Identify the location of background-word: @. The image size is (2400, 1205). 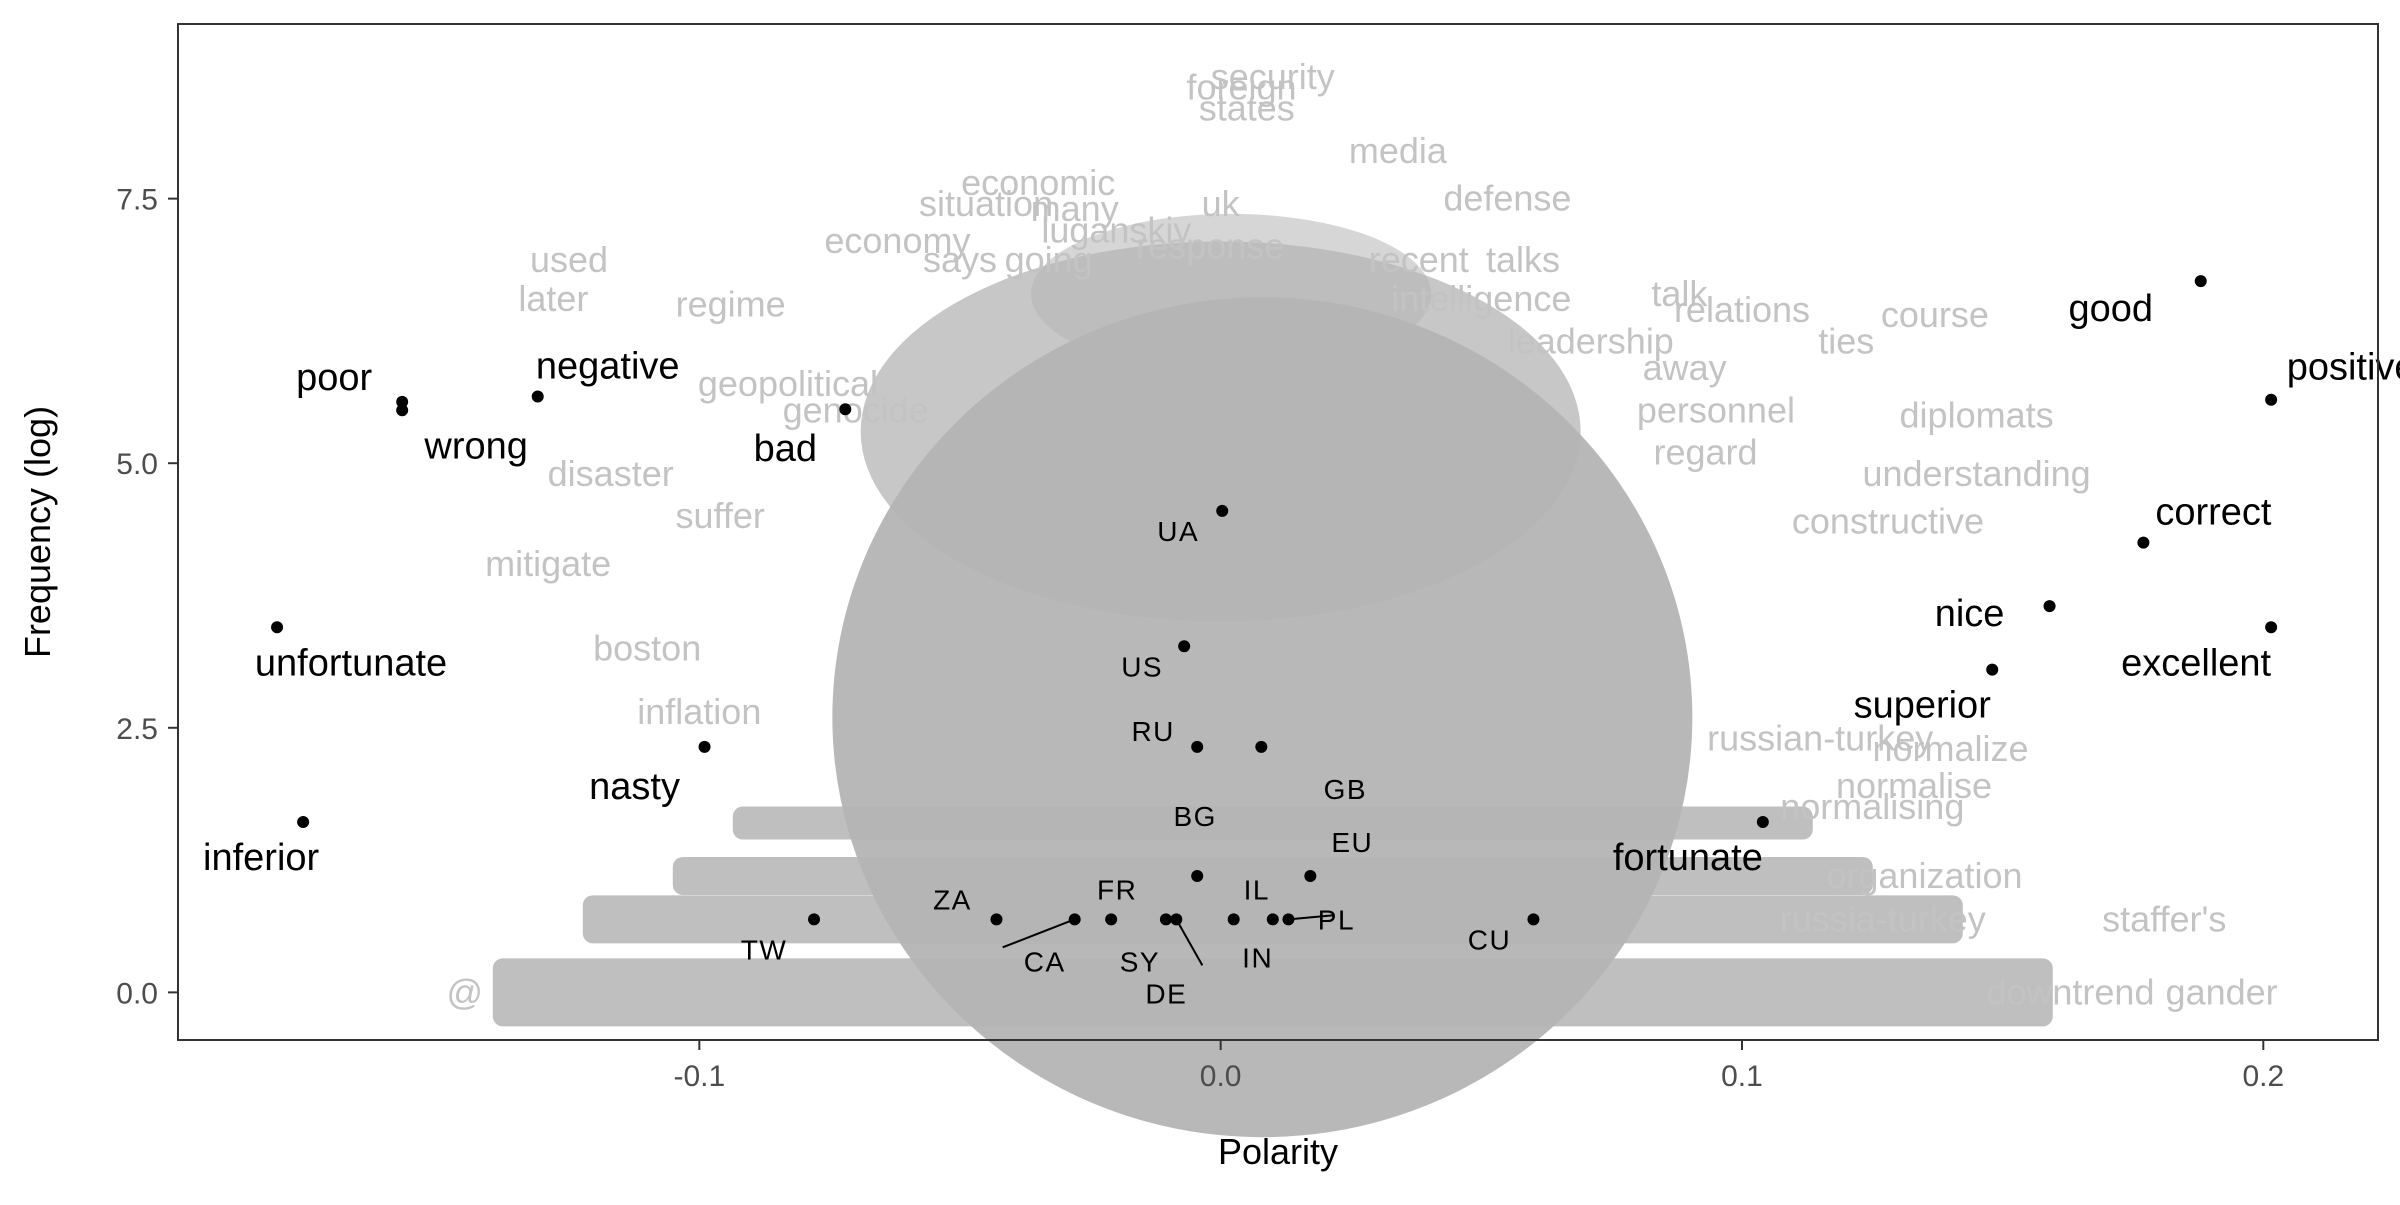
(464, 991).